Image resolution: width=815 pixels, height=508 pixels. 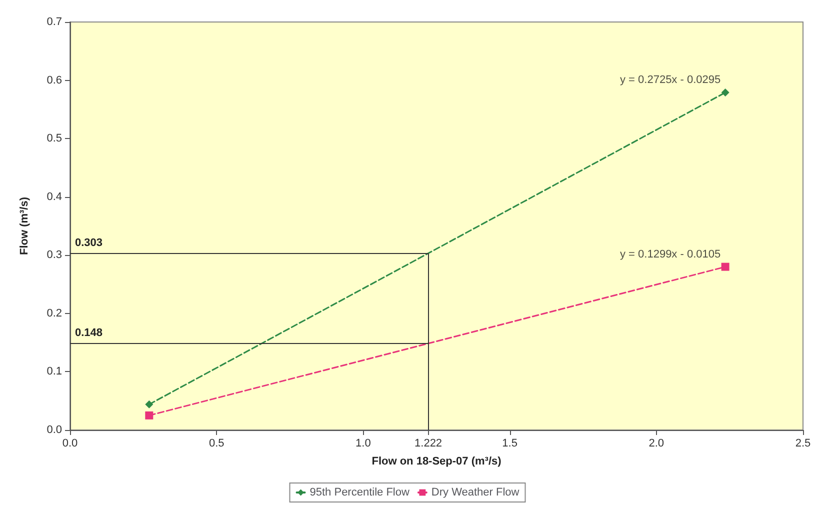 What do you see at coordinates (54, 430) in the screenshot?
I see `y-tick-label: 0.0` at bounding box center [54, 430].